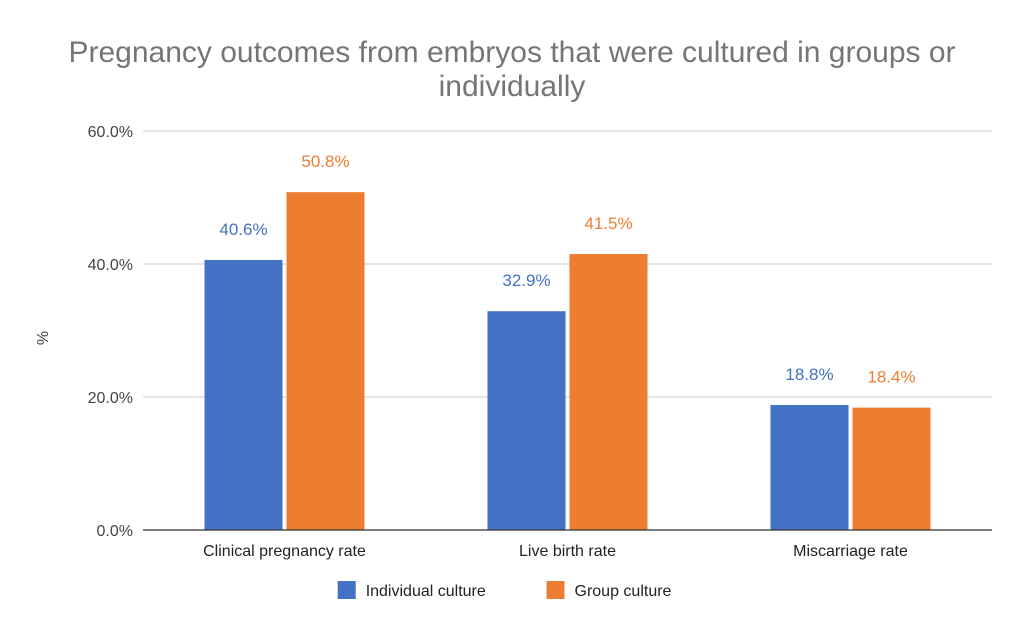 The image size is (1024, 633). What do you see at coordinates (512, 86) in the screenshot?
I see `chart-title-line-2: individually` at bounding box center [512, 86].